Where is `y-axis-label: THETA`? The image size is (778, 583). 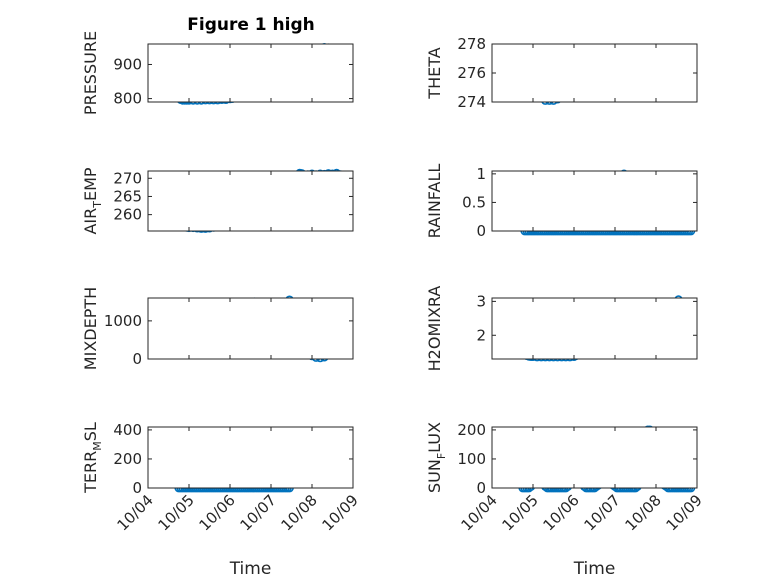
y-axis-label: THETA is located at coordinates (434, 73).